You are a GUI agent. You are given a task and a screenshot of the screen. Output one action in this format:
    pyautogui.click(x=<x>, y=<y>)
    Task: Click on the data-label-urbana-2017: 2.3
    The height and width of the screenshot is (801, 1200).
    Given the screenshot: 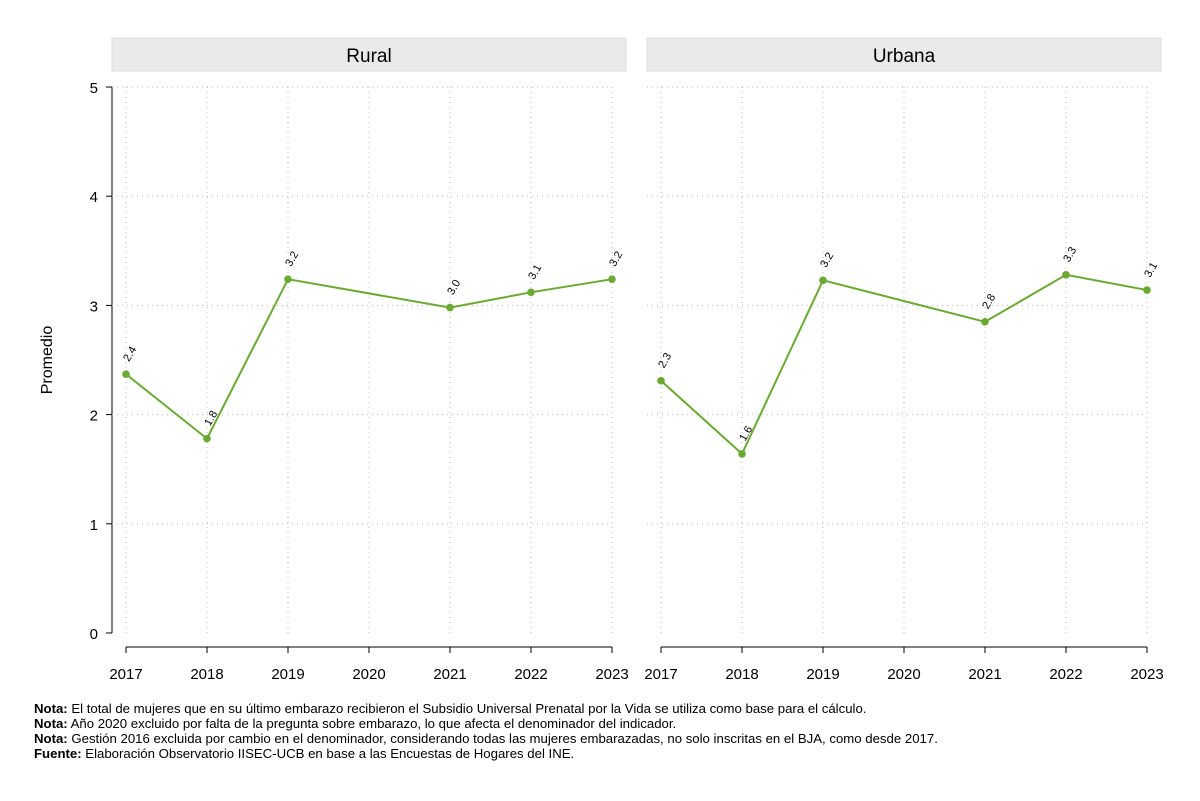 What is the action you would take?
    pyautogui.click(x=665, y=360)
    